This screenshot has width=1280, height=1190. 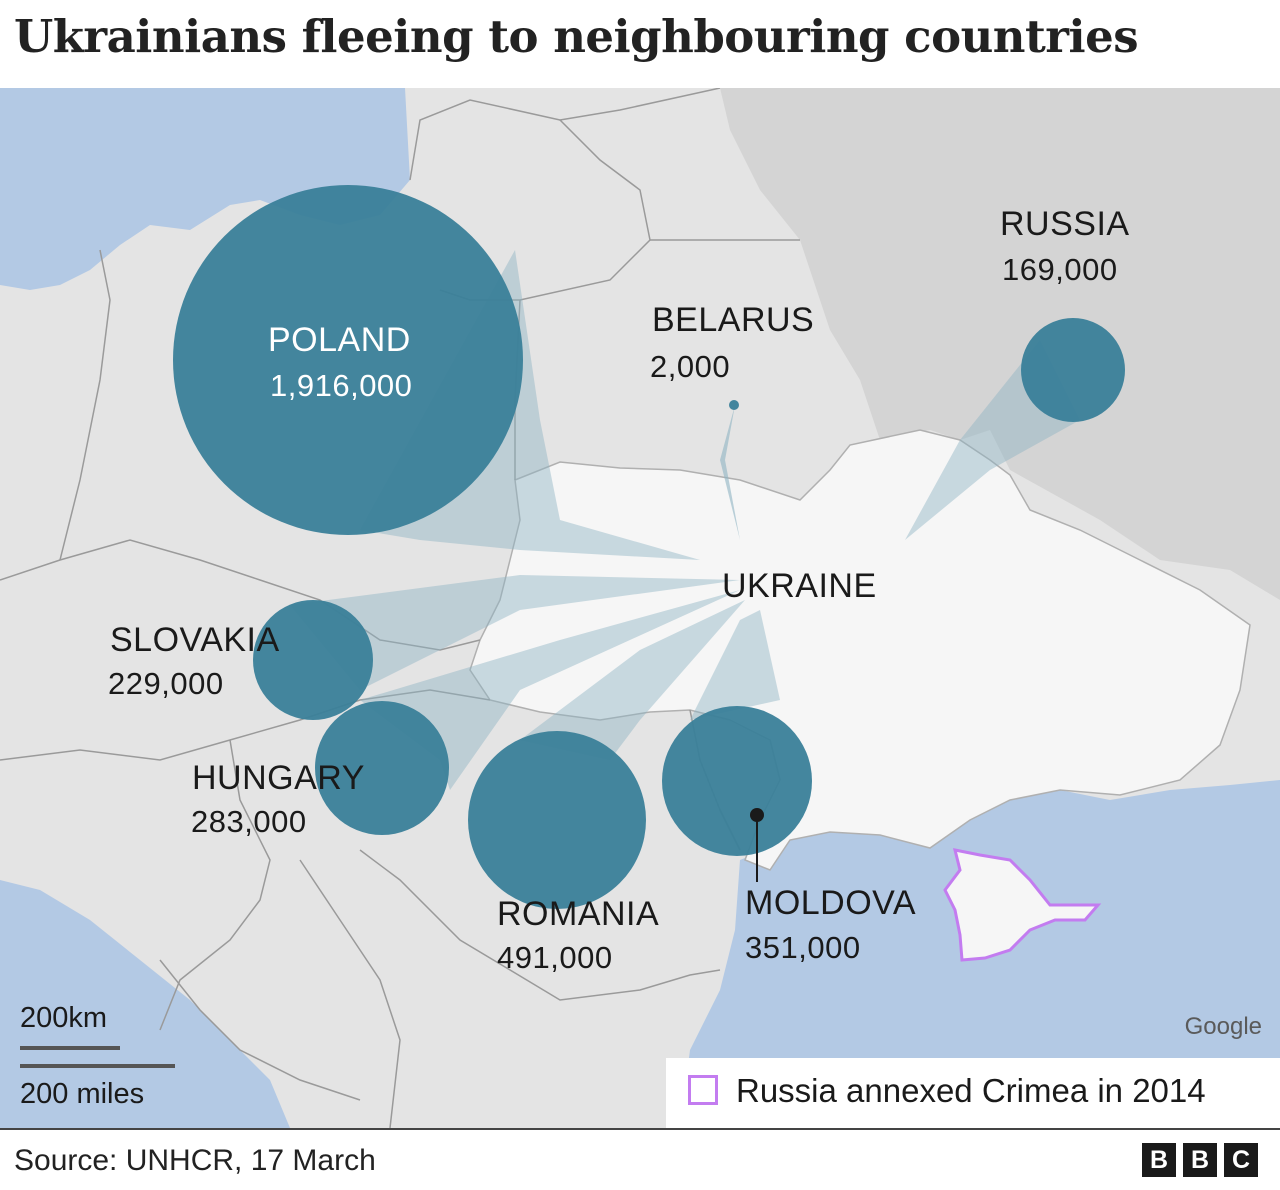 What do you see at coordinates (730, 472) in the screenshot?
I see `flow-belarus` at bounding box center [730, 472].